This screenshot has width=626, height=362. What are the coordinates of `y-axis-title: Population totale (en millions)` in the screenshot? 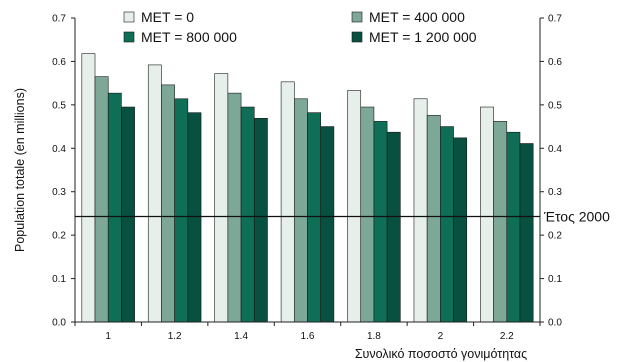 It's located at (20, 170).